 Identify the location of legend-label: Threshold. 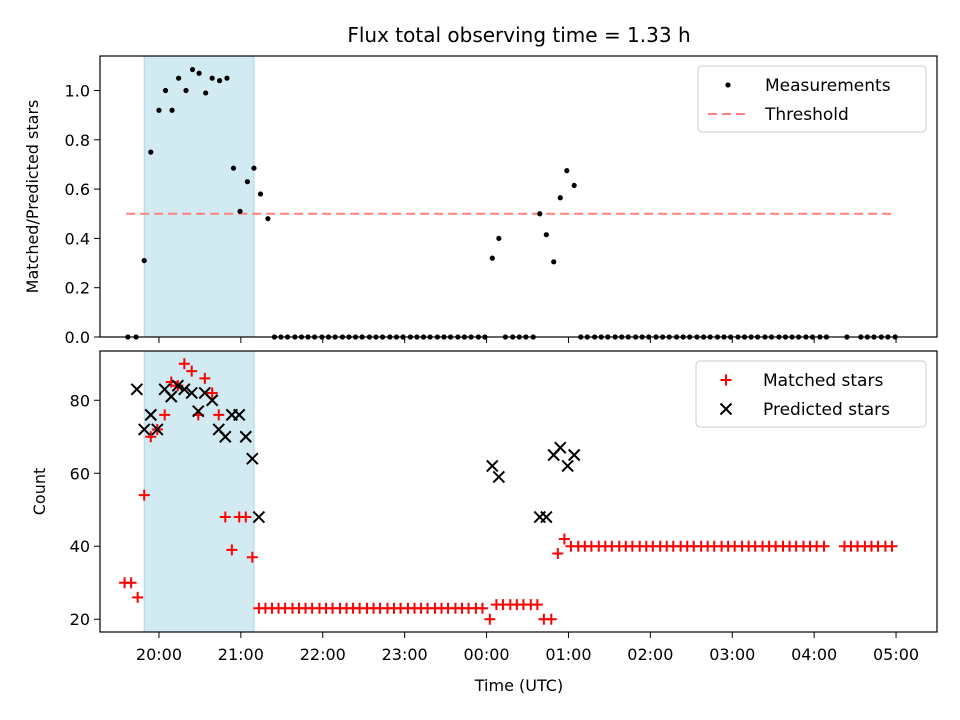
(806, 115).